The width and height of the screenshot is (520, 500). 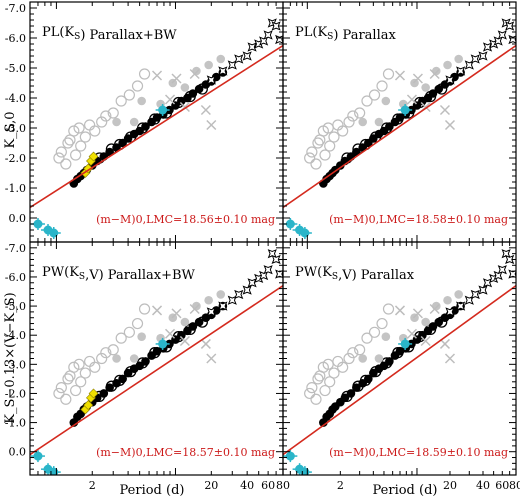 I want to click on y-tick-label: -2.0, so click(x=15, y=393).